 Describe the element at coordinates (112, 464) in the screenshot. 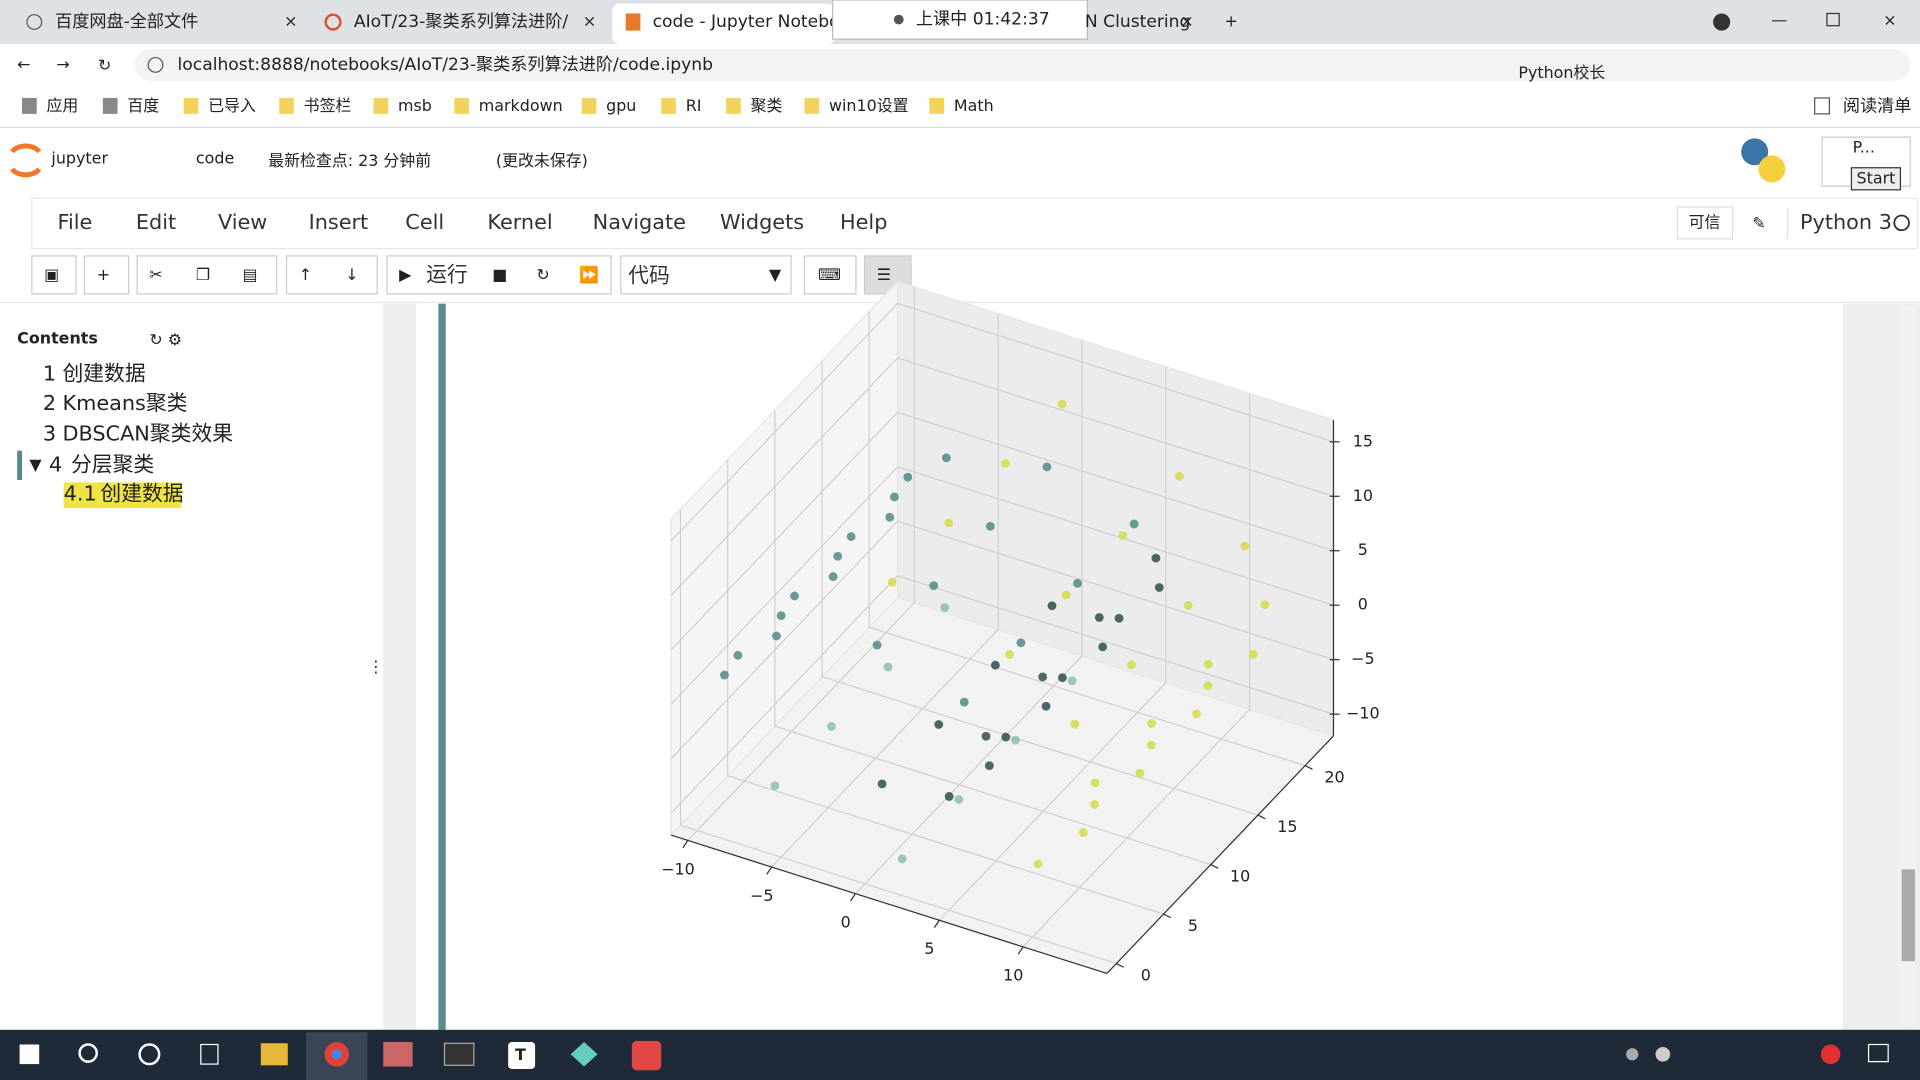

I see `toc-item: 分层聚类` at that location.